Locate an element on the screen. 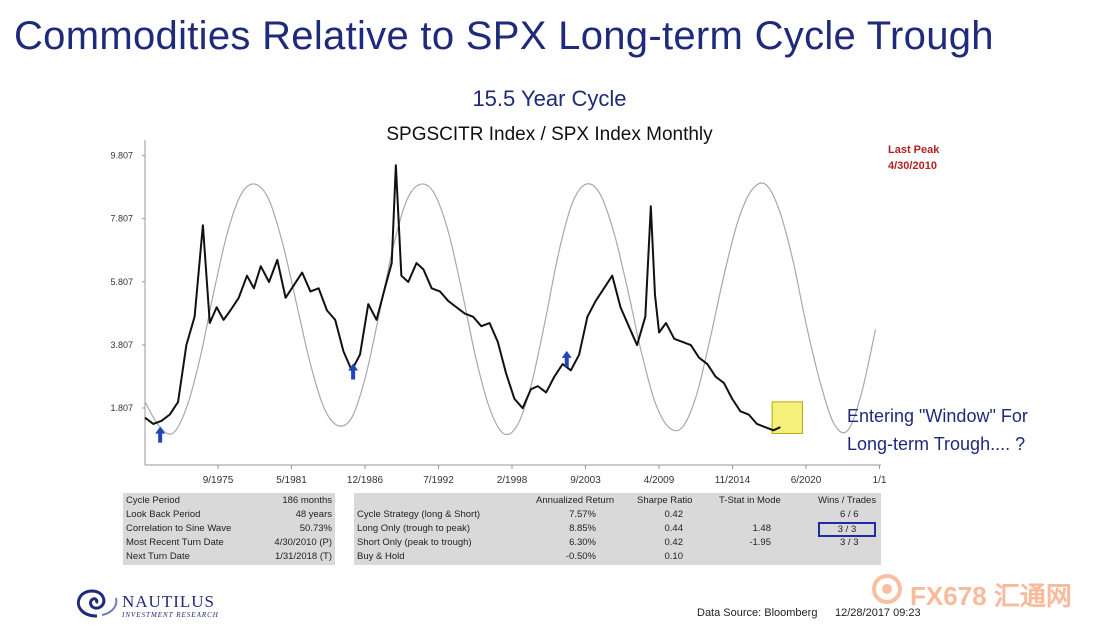  y-tick-label: 1.807 is located at coordinates (121, 408).